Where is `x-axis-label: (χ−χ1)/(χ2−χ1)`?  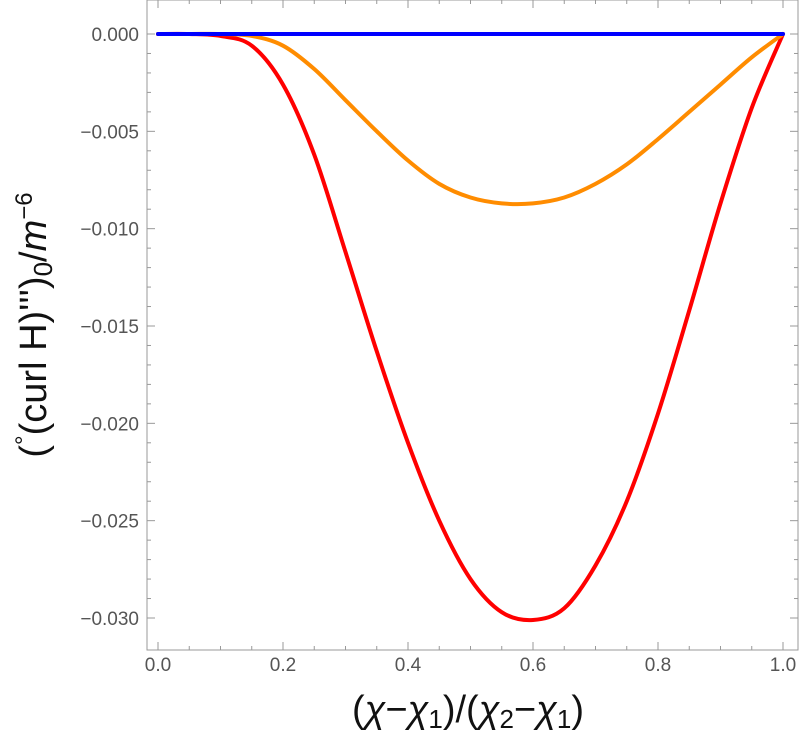 x-axis-label: (χ−χ1)/(χ2−χ1) is located at coordinates (468, 711).